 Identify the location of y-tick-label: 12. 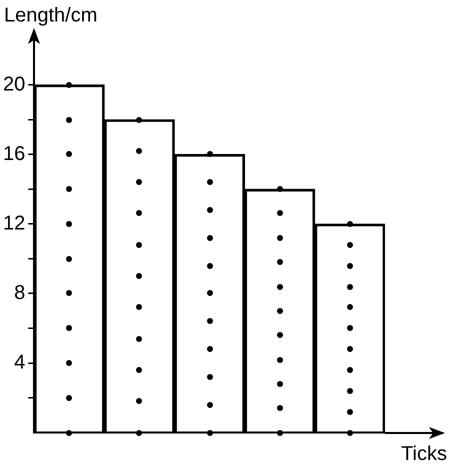
(14, 223).